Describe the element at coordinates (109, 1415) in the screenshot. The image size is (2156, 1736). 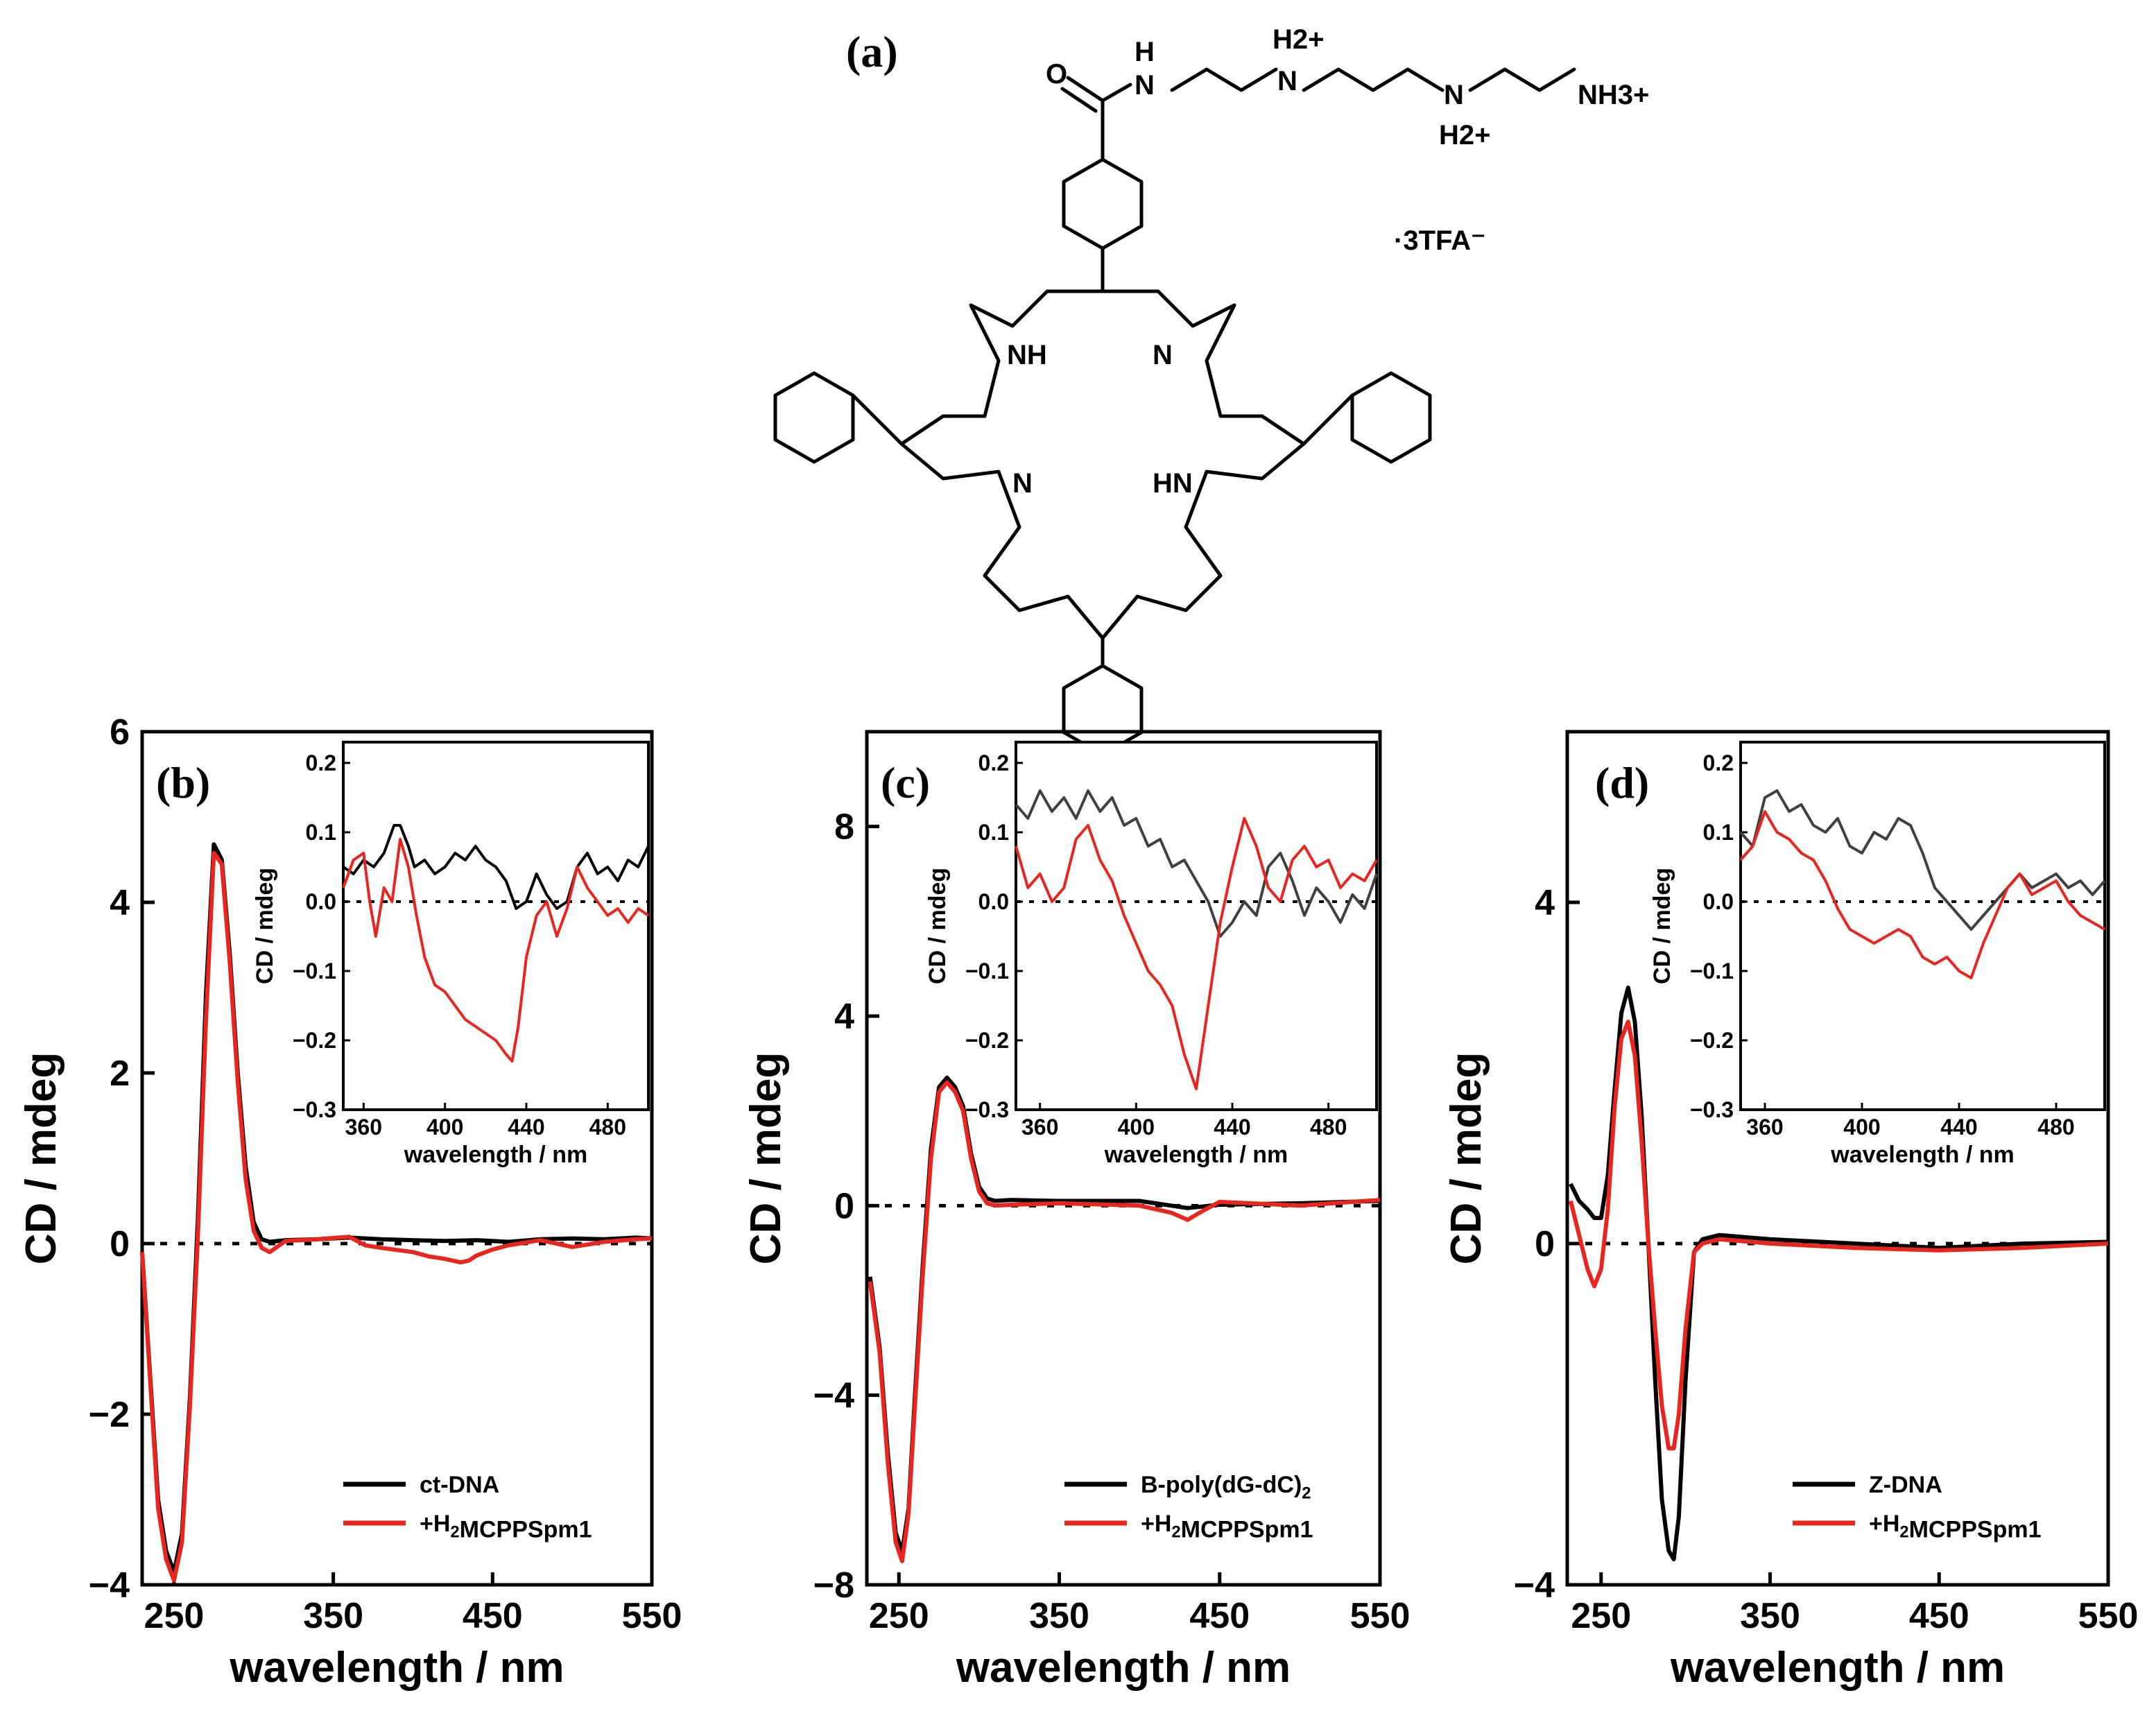
I see `y-tick-label: −2` at that location.